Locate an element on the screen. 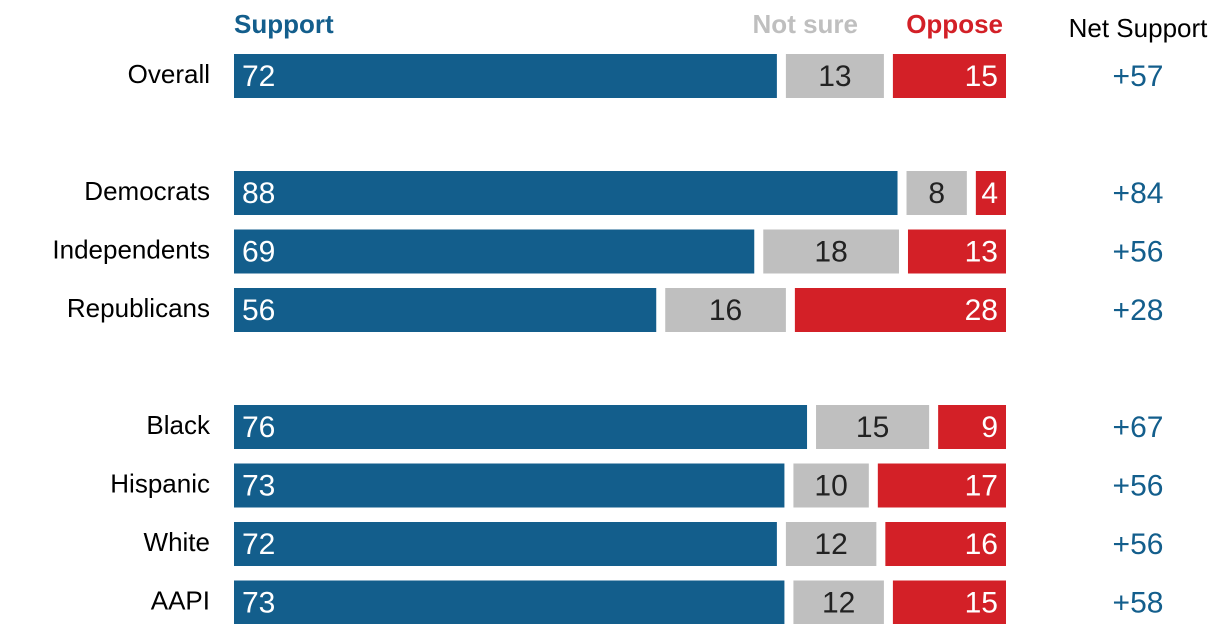 This screenshot has width=1230, height=624. category-label: Republicans is located at coordinates (138, 308).